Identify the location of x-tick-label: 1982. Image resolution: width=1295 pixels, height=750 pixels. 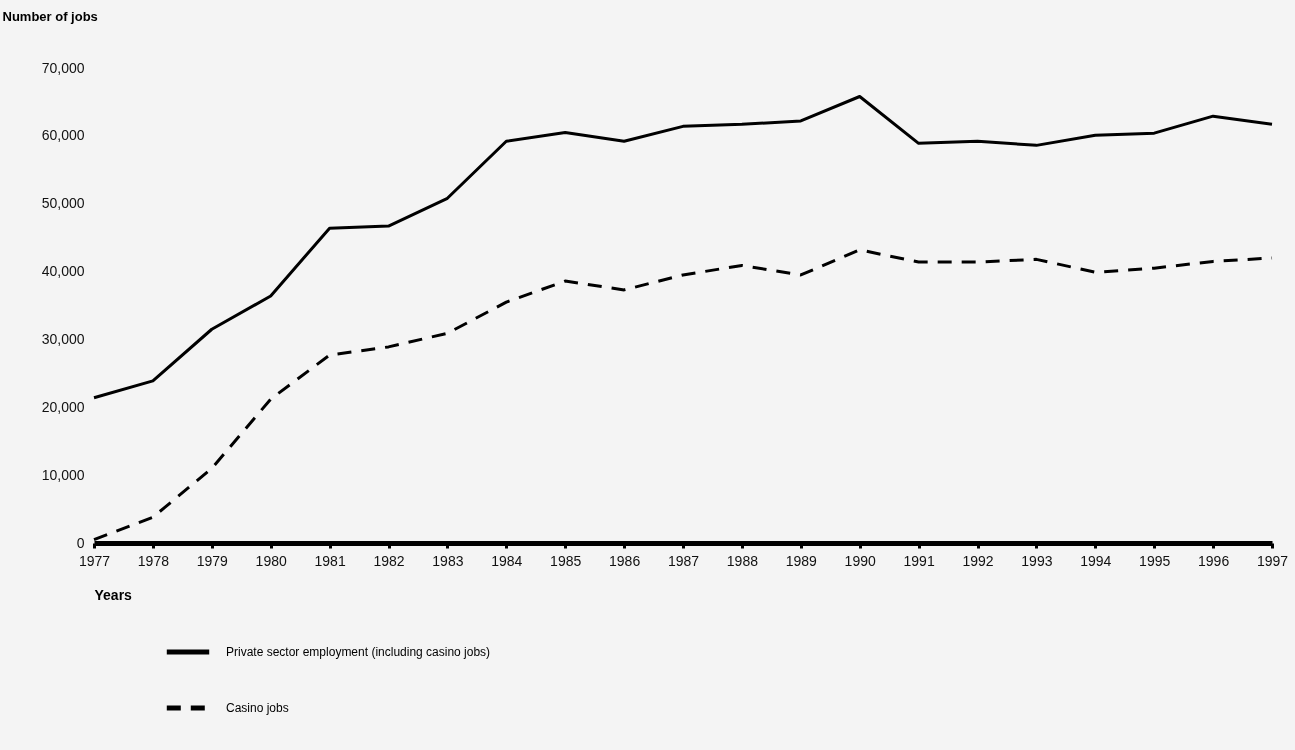
(389, 560).